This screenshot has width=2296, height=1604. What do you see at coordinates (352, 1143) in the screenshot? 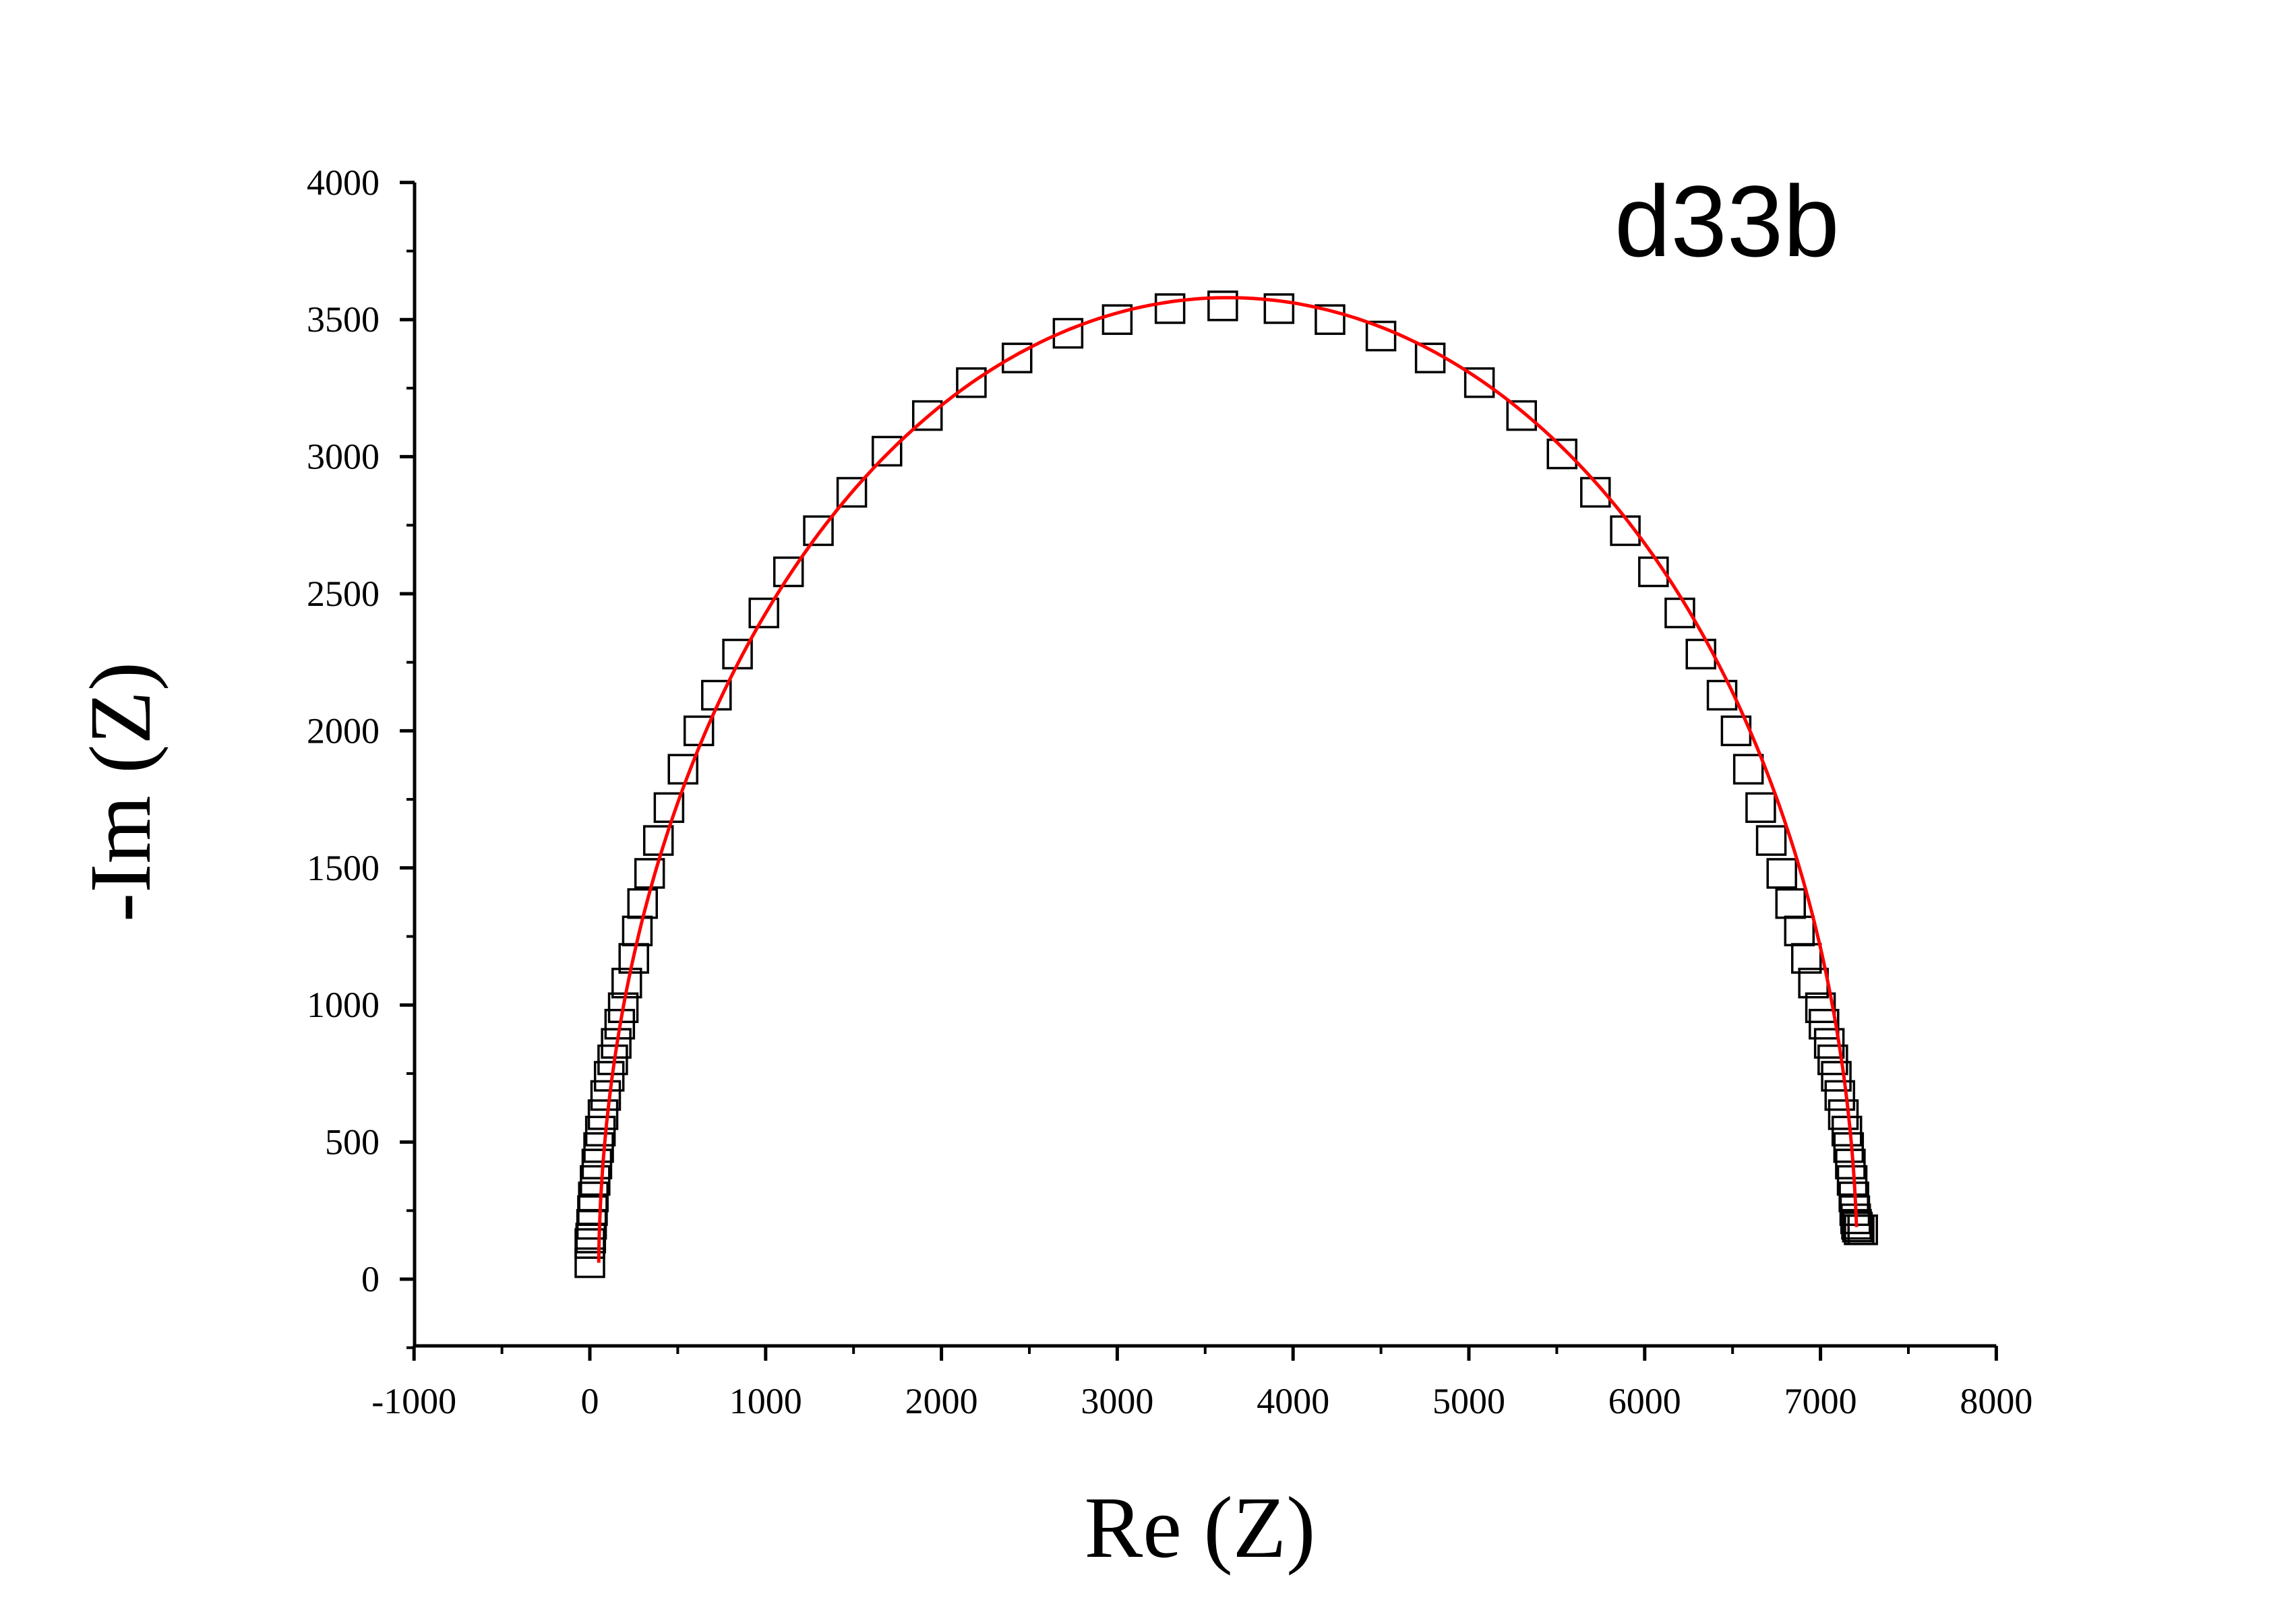
I see `y-tick-label: 500` at bounding box center [352, 1143].